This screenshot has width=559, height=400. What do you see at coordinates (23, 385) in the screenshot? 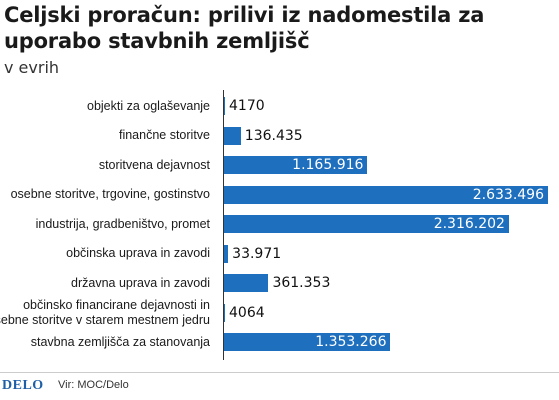
I see `delo-logo: DELO` at bounding box center [23, 385].